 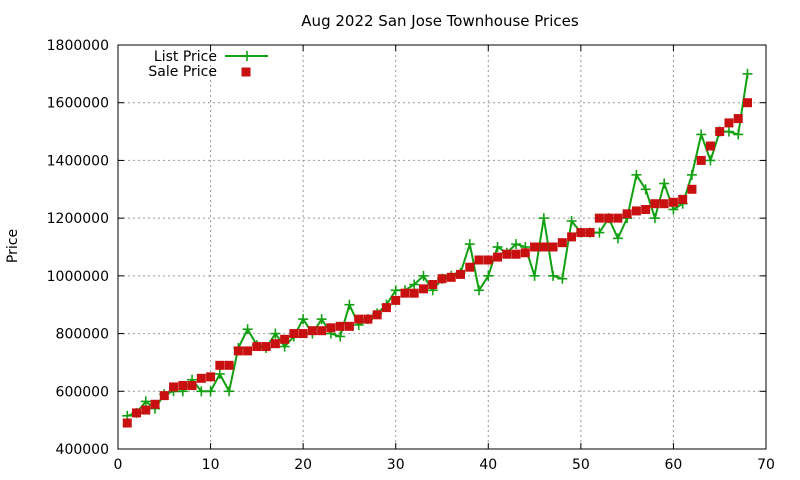 I want to click on x-tick-label: 60, so click(x=674, y=465).